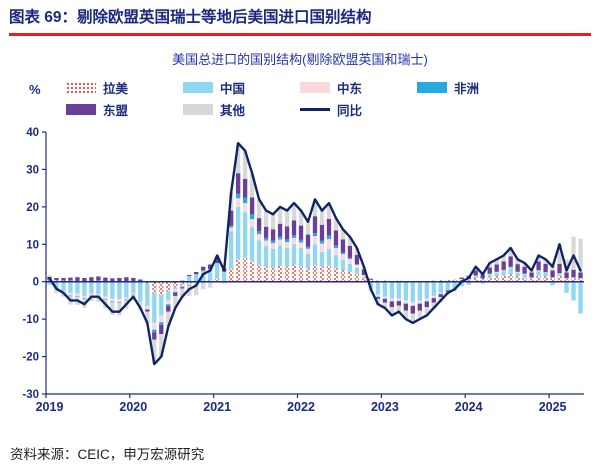 The image size is (600, 475). What do you see at coordinates (116, 110) in the screenshot?
I see `legend-label: 东盟` at bounding box center [116, 110].